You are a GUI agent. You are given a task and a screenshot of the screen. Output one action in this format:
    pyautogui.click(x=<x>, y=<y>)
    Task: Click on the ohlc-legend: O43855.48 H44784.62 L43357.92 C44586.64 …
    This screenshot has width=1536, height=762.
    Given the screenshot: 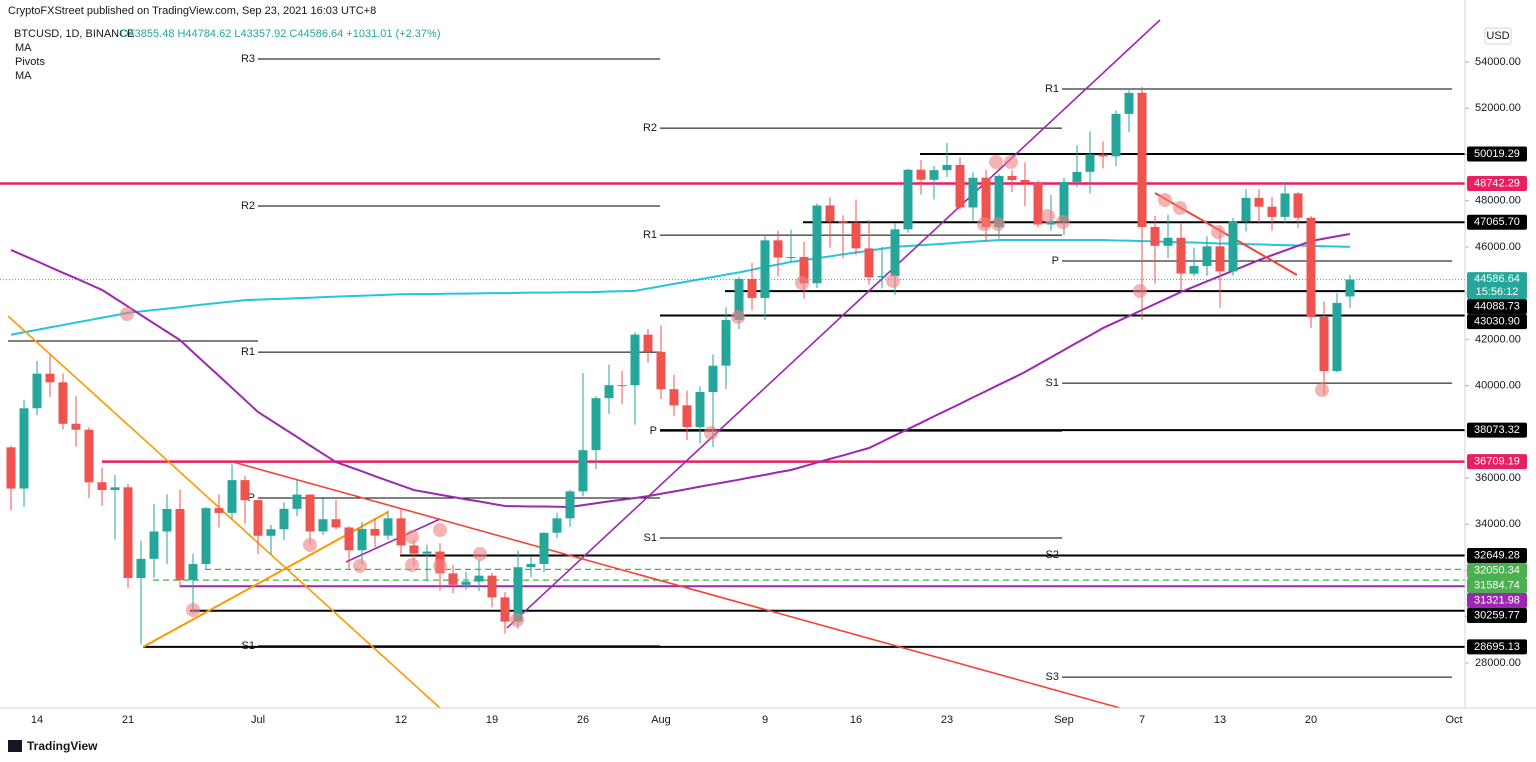 What is the action you would take?
    pyautogui.click(x=280, y=34)
    